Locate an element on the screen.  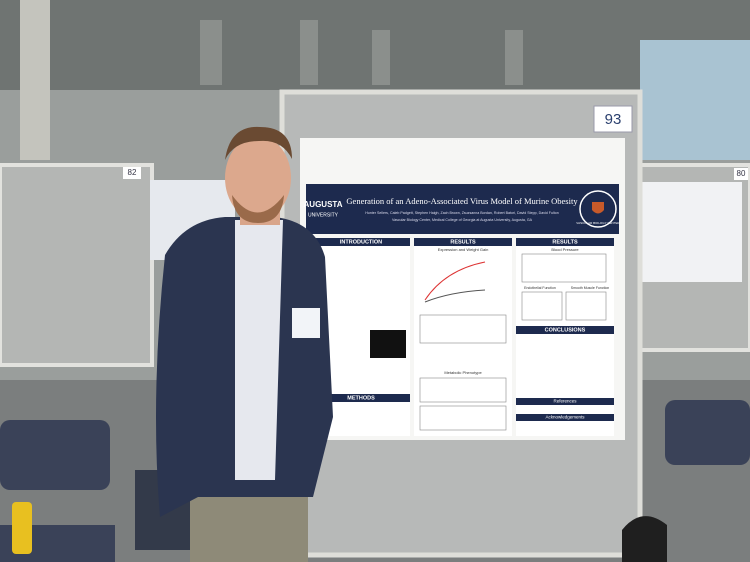
logo-left-sub: UNIVERSITY is located at coordinates (323, 215).